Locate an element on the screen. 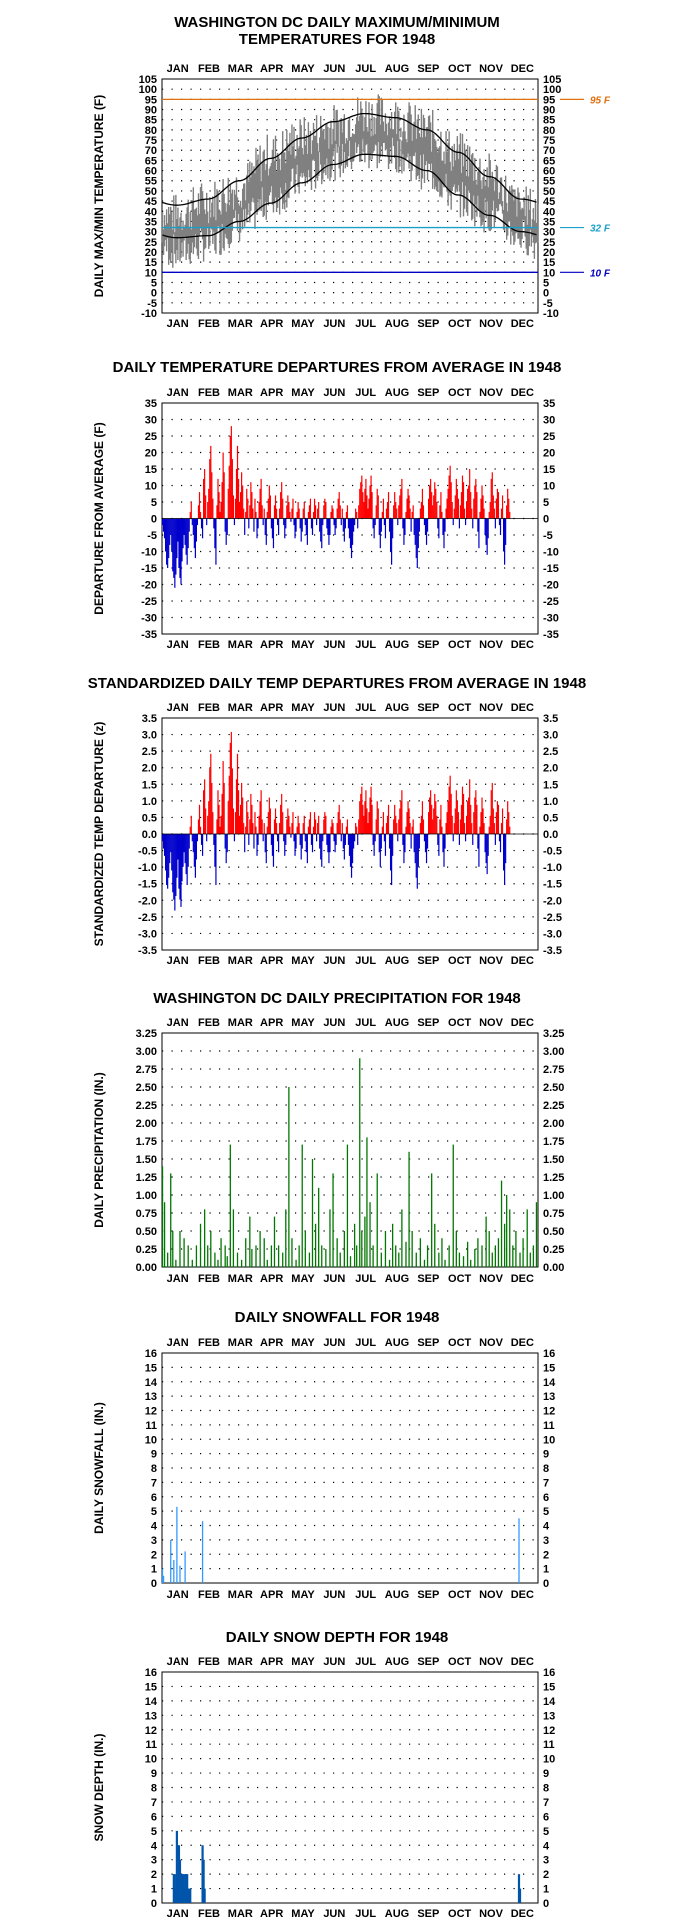  y-tick-label-left: 2.25 is located at coordinates (146, 1106).